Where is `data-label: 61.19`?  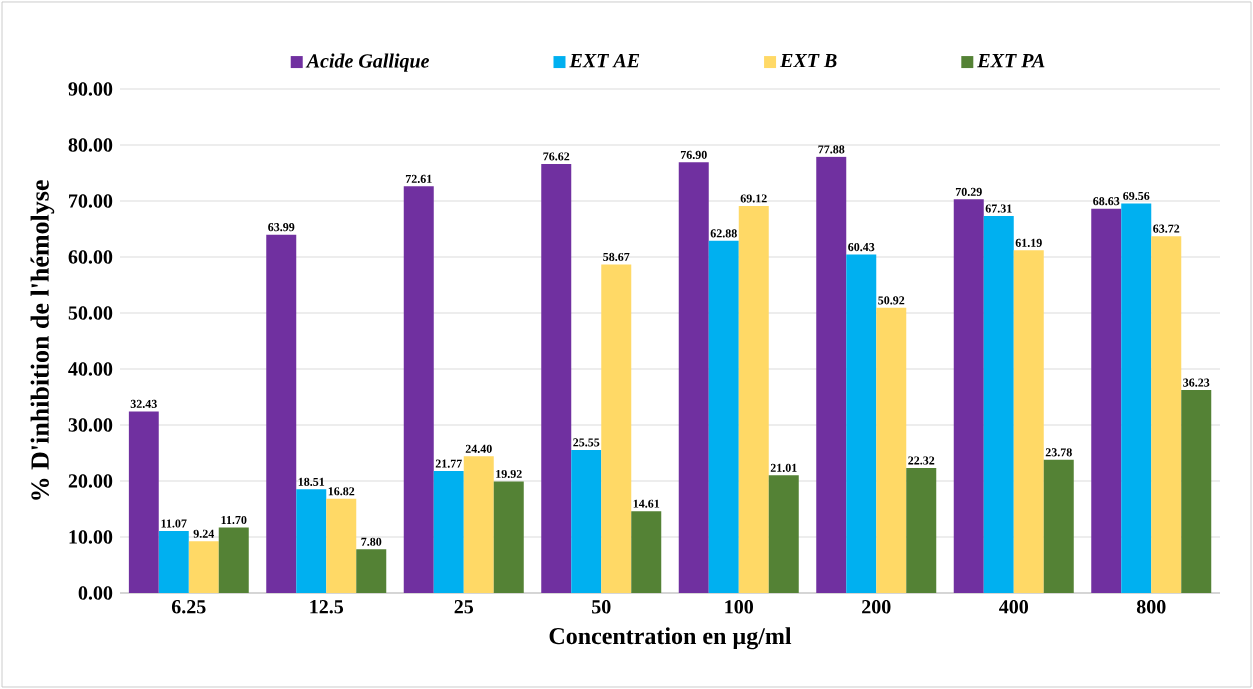
data-label: 61.19 is located at coordinates (1028, 242).